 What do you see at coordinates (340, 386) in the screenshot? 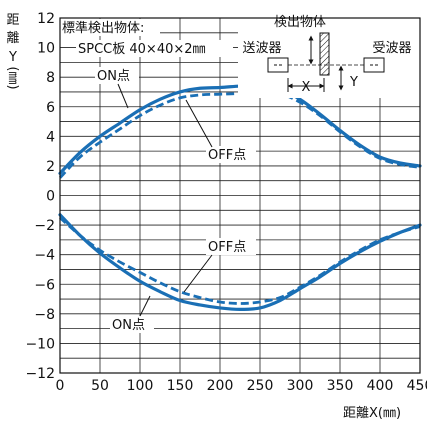
I see `x-tick-label-7: 350` at bounding box center [340, 386].